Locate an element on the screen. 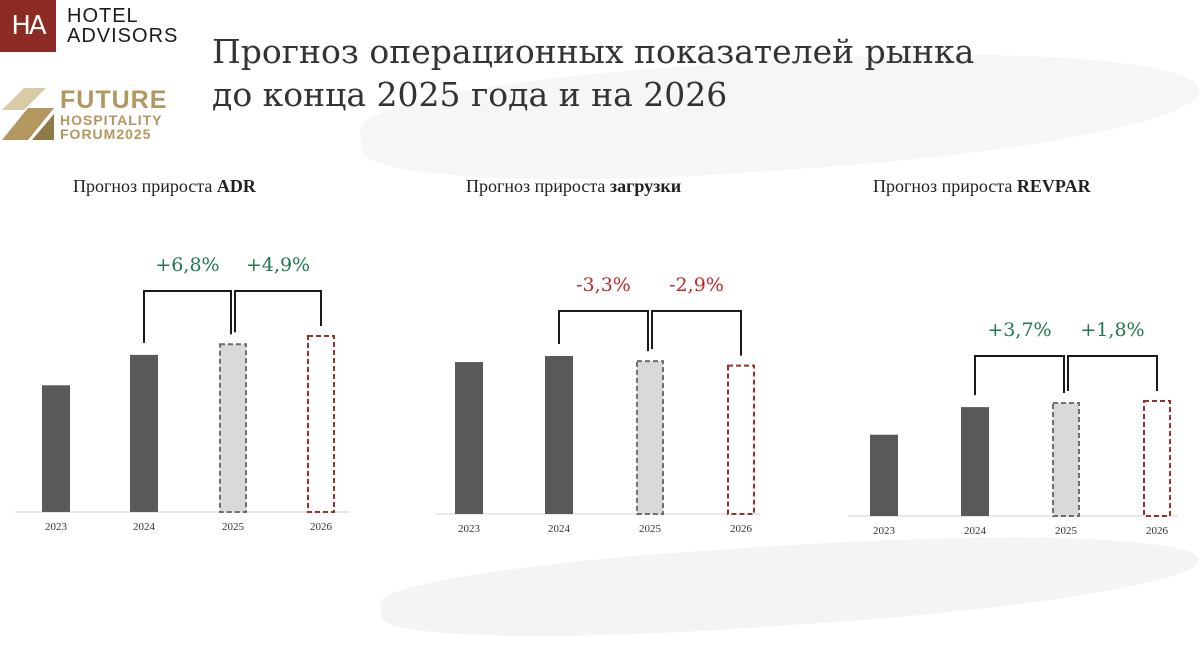  growth-label: +1,8% is located at coordinates (1112, 330).